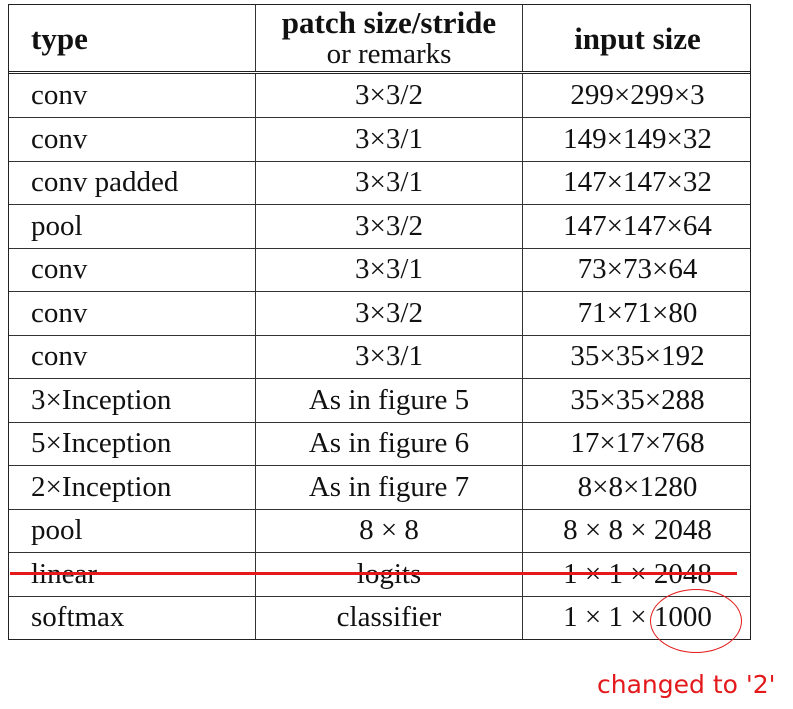 This screenshot has width=793, height=709. What do you see at coordinates (637, 313) in the screenshot?
I see `cell-input-size: 71×71×80` at bounding box center [637, 313].